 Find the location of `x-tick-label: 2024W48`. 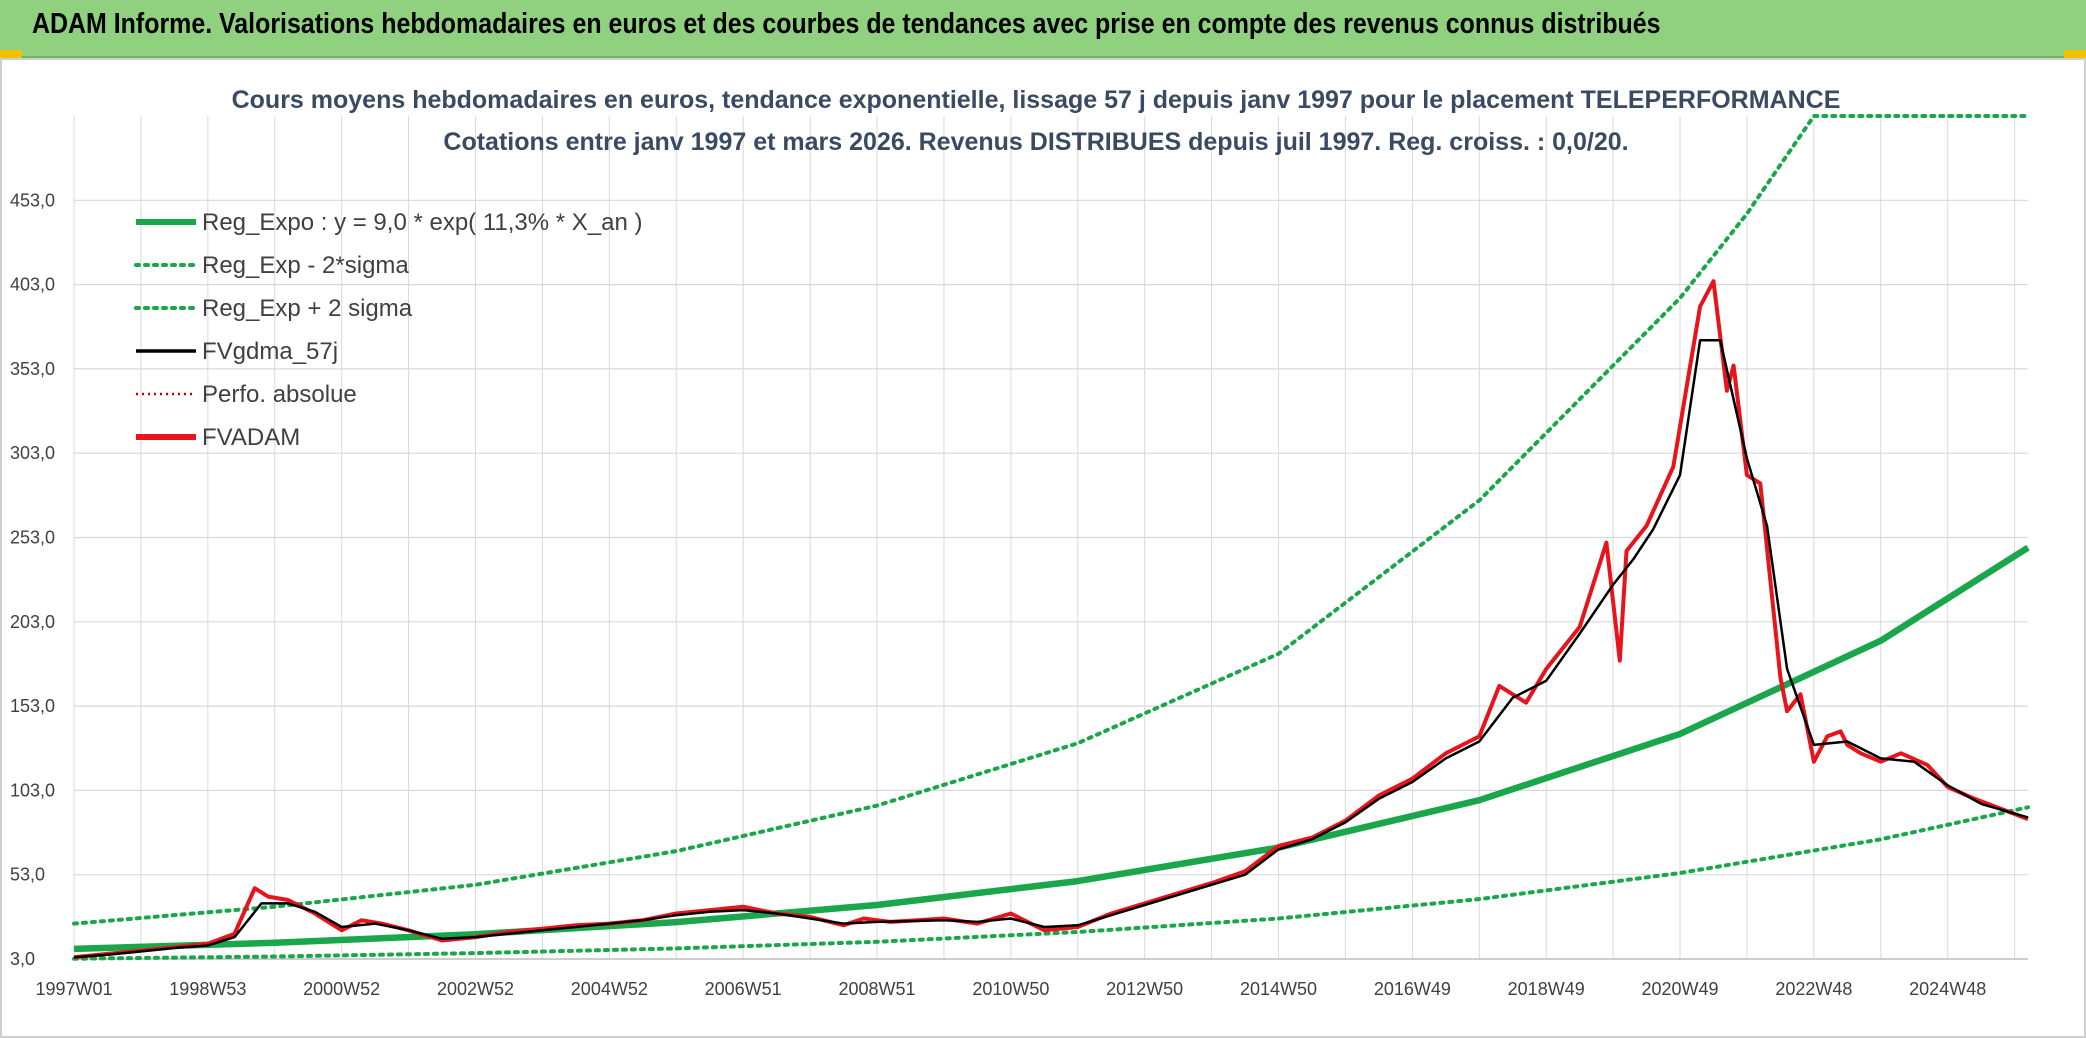

x-tick-label: 2024W48 is located at coordinates (1947, 989).